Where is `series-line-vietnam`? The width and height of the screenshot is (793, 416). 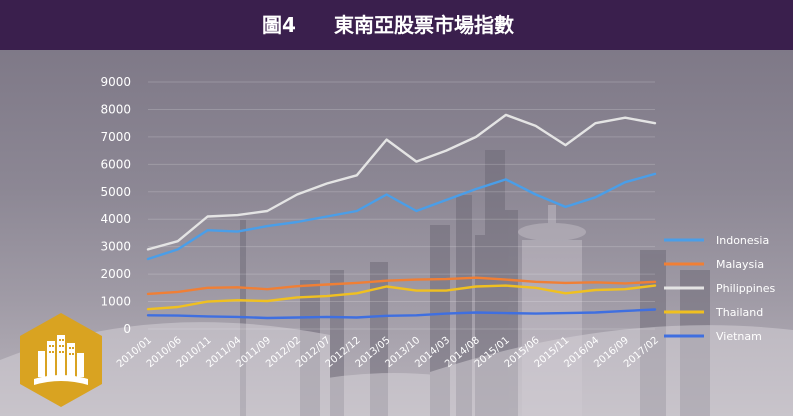
series-line-vietnam is located at coordinates (401, 314).